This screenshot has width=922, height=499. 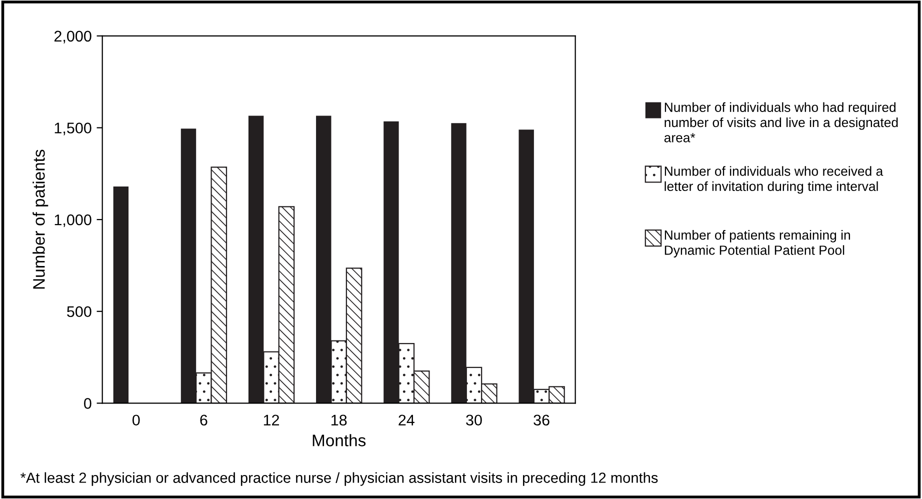 I want to click on bar, so click(x=121, y=295).